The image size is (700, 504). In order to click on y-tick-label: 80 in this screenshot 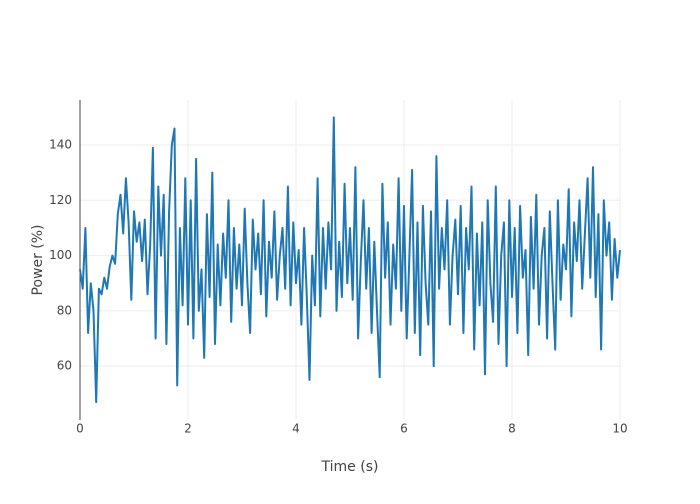, I will do `click(64, 310)`.